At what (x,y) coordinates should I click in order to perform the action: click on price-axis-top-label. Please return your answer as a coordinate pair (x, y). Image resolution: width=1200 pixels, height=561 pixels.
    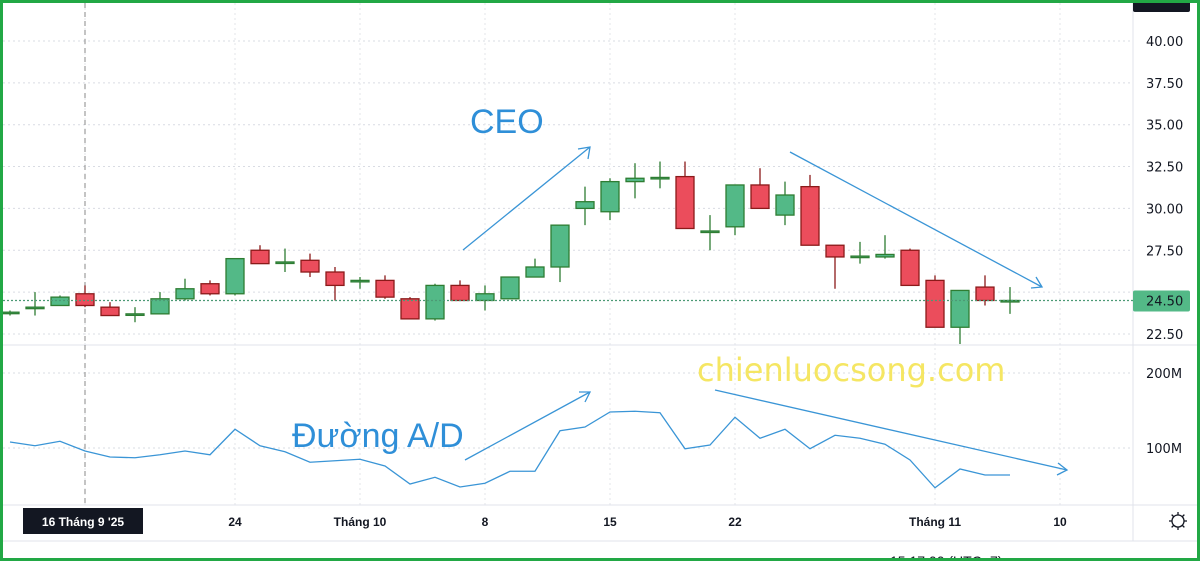
    Looking at the image, I should click on (1161, 6).